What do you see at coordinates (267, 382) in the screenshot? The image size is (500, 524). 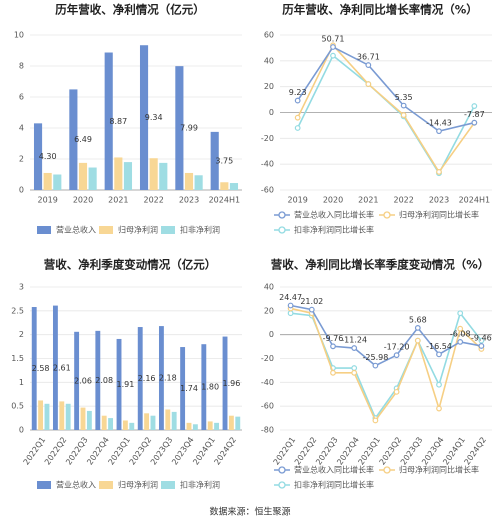 I see `y-tick-label: -40` at bounding box center [267, 382].